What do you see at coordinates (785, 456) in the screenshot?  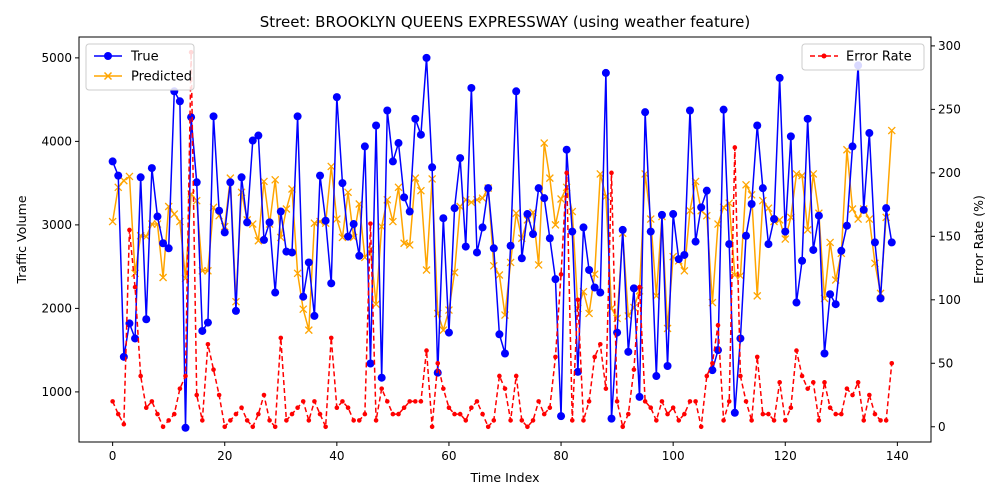 I see `x-tick-label: 120` at bounding box center [785, 456].